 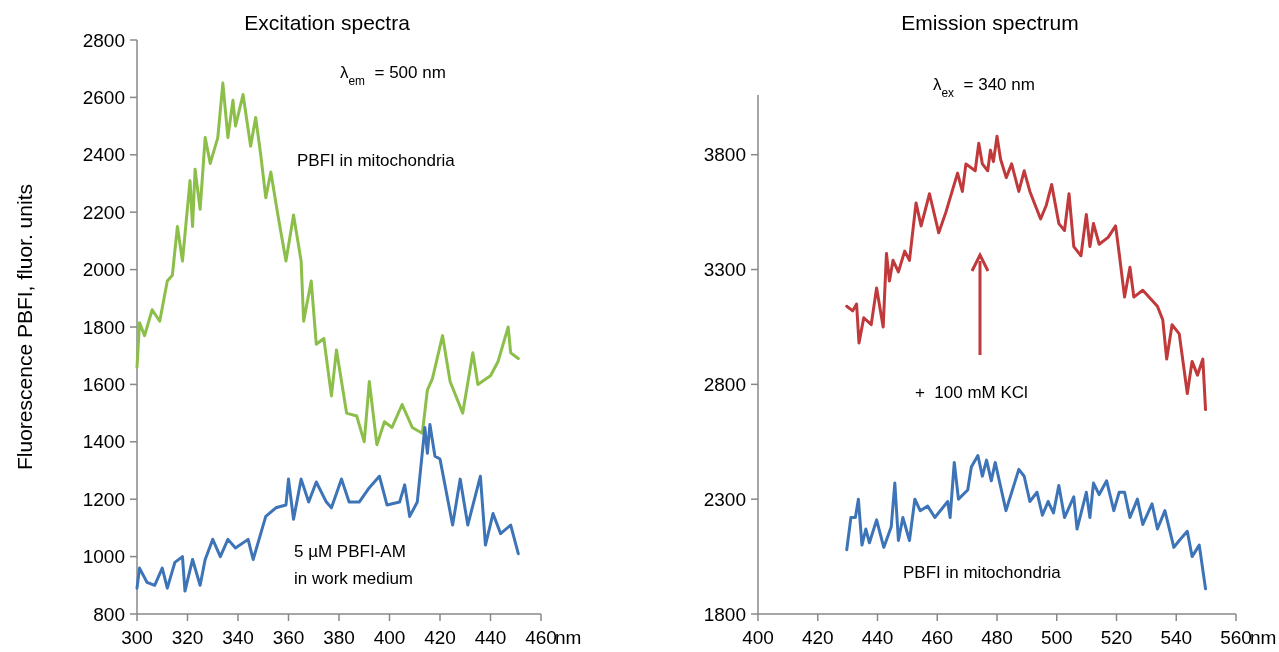 What do you see at coordinates (103, 155) in the screenshot?
I see `y-tick-label: 2400` at bounding box center [103, 155].